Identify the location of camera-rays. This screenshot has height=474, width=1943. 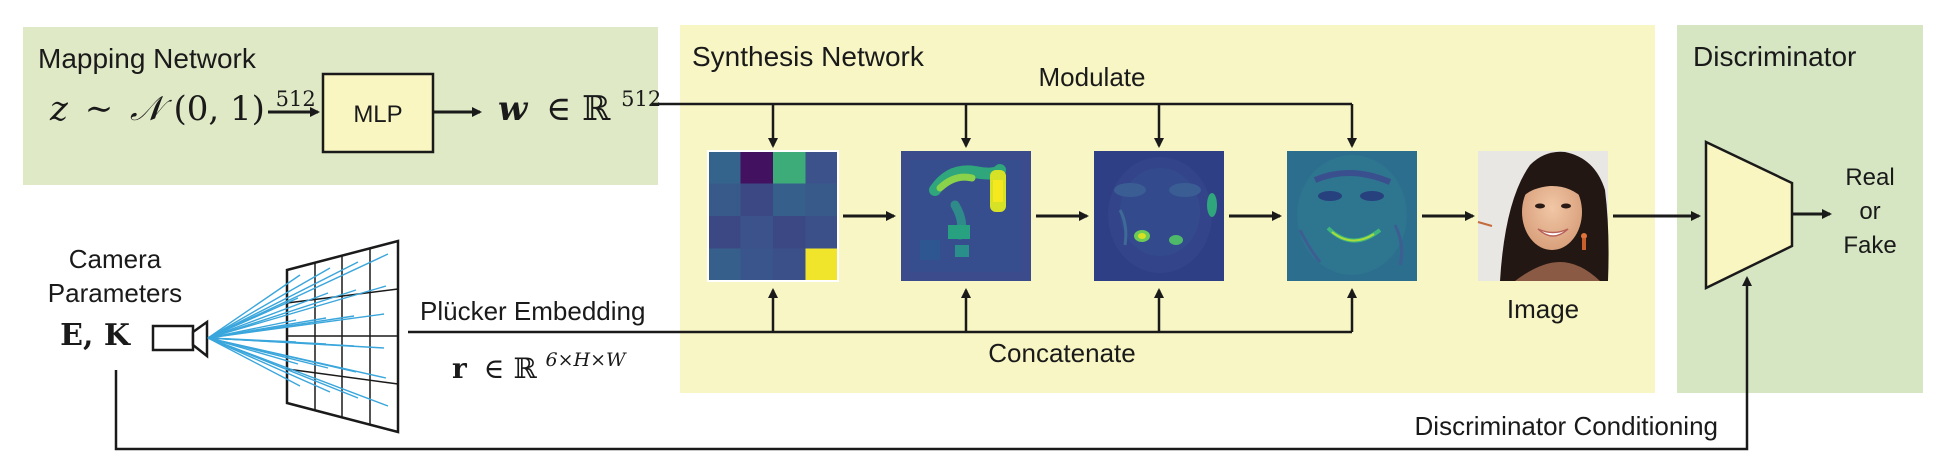
(298, 330).